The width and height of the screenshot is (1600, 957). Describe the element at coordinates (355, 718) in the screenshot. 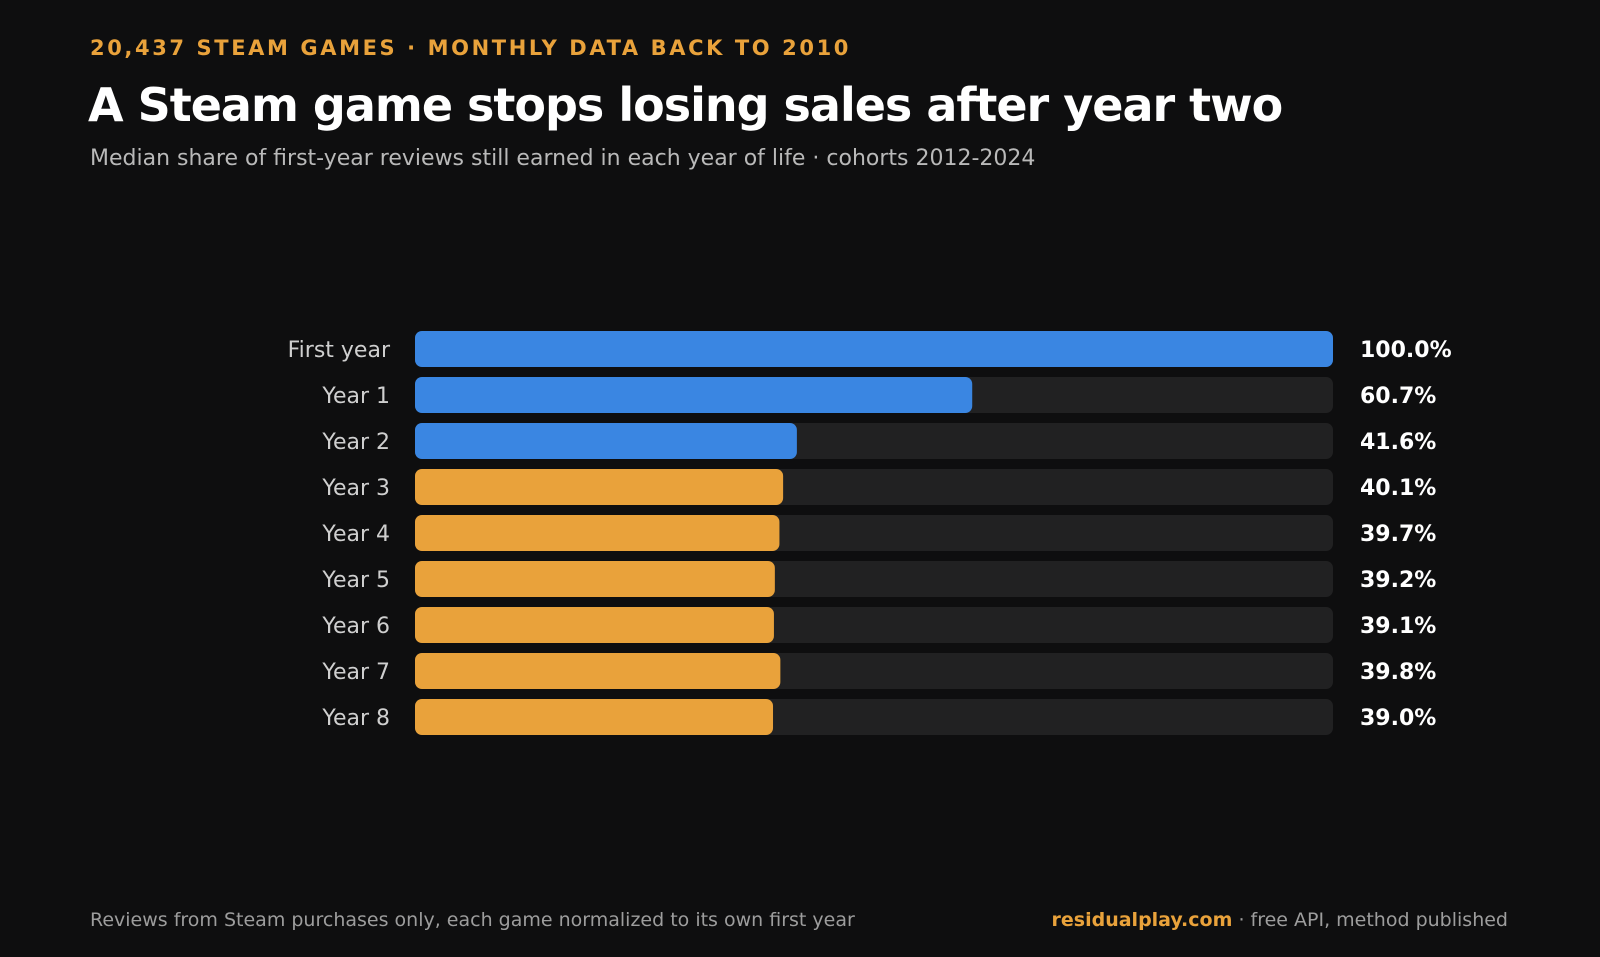

I see `category-label: Year 8` at that location.